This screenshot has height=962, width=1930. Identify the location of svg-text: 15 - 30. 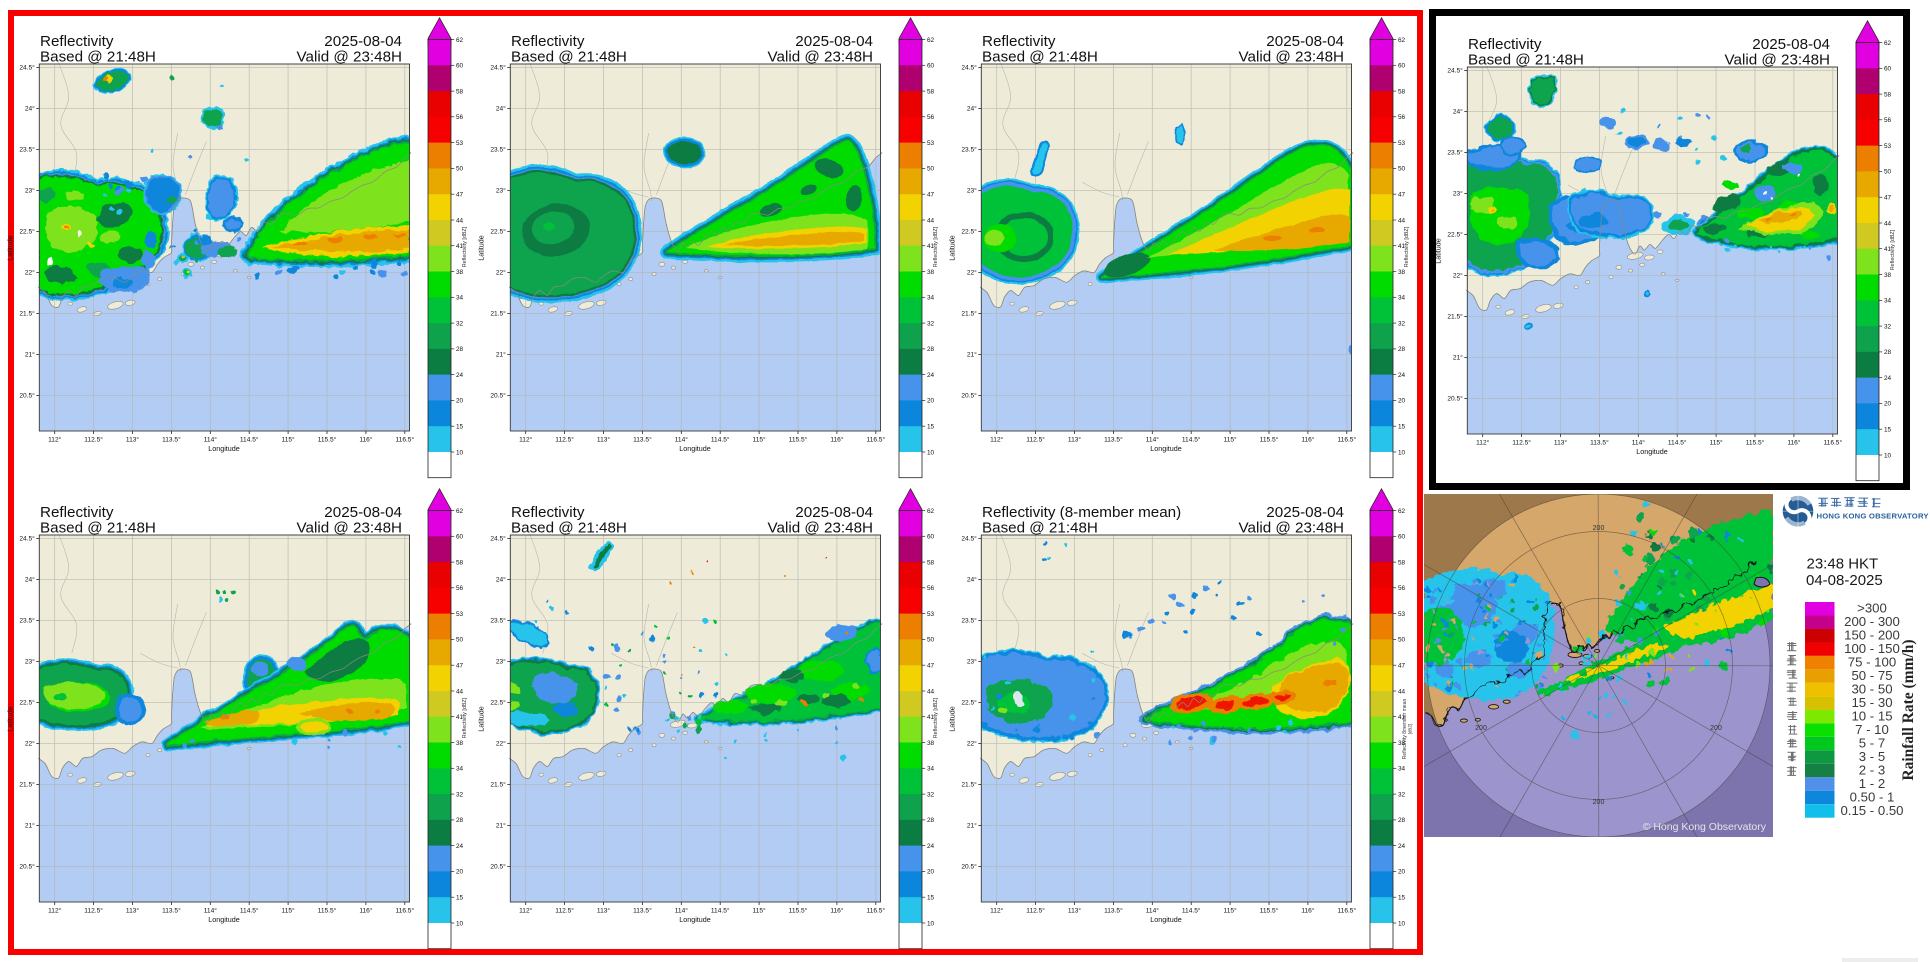
(1871, 702).